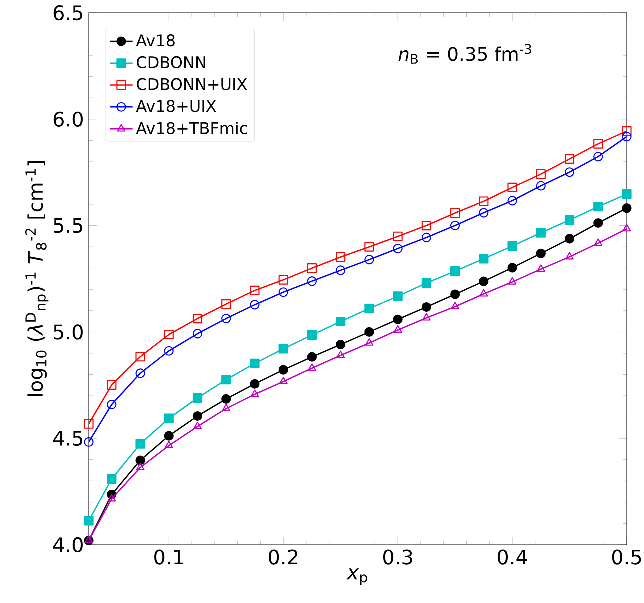 Image resolution: width=644 pixels, height=603 pixels. Describe the element at coordinates (68, 13) in the screenshot. I see `y-tick-label: 6.5` at that location.